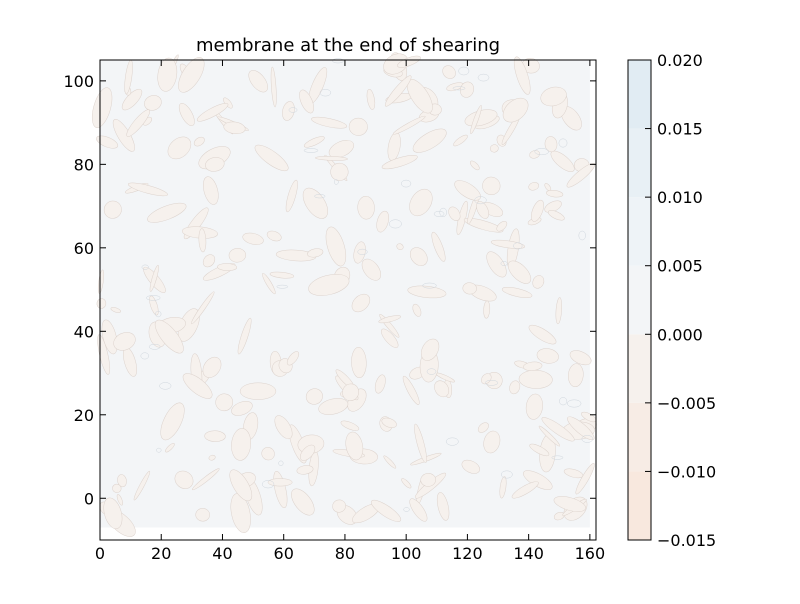 The width and height of the screenshot is (800, 604). Describe the element at coordinates (686, 471) in the screenshot. I see `colorbar-tick-label: −0.010` at that location.